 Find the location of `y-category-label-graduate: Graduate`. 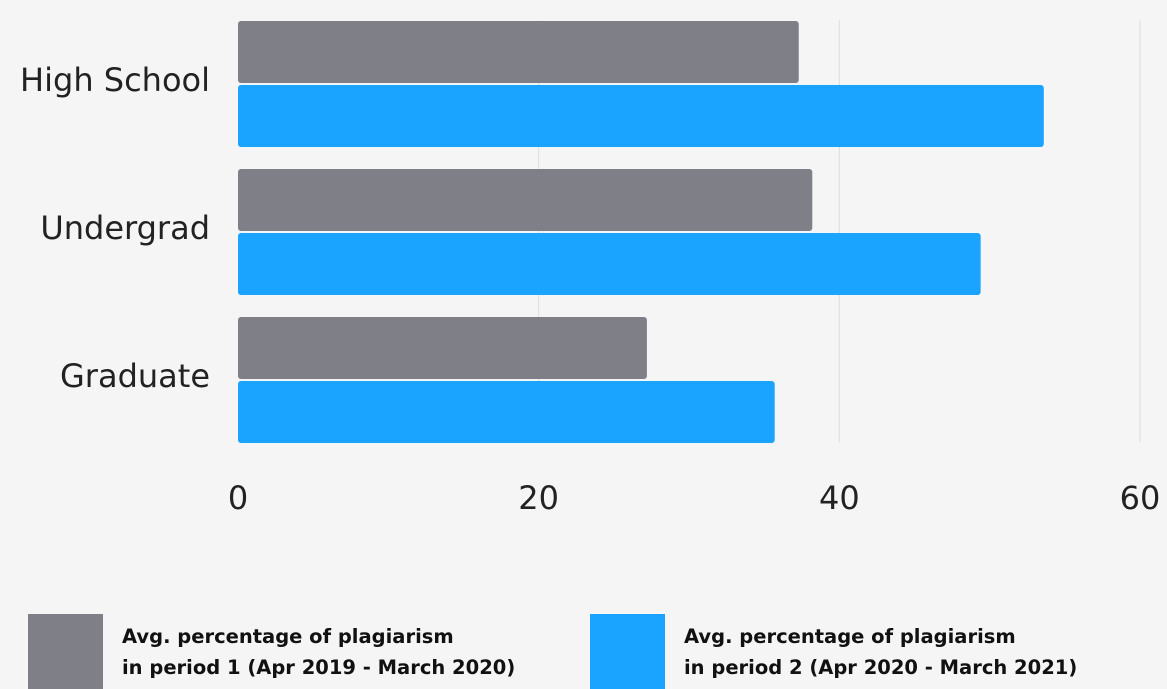

y-category-label-graduate: Graduate is located at coordinates (135, 376).